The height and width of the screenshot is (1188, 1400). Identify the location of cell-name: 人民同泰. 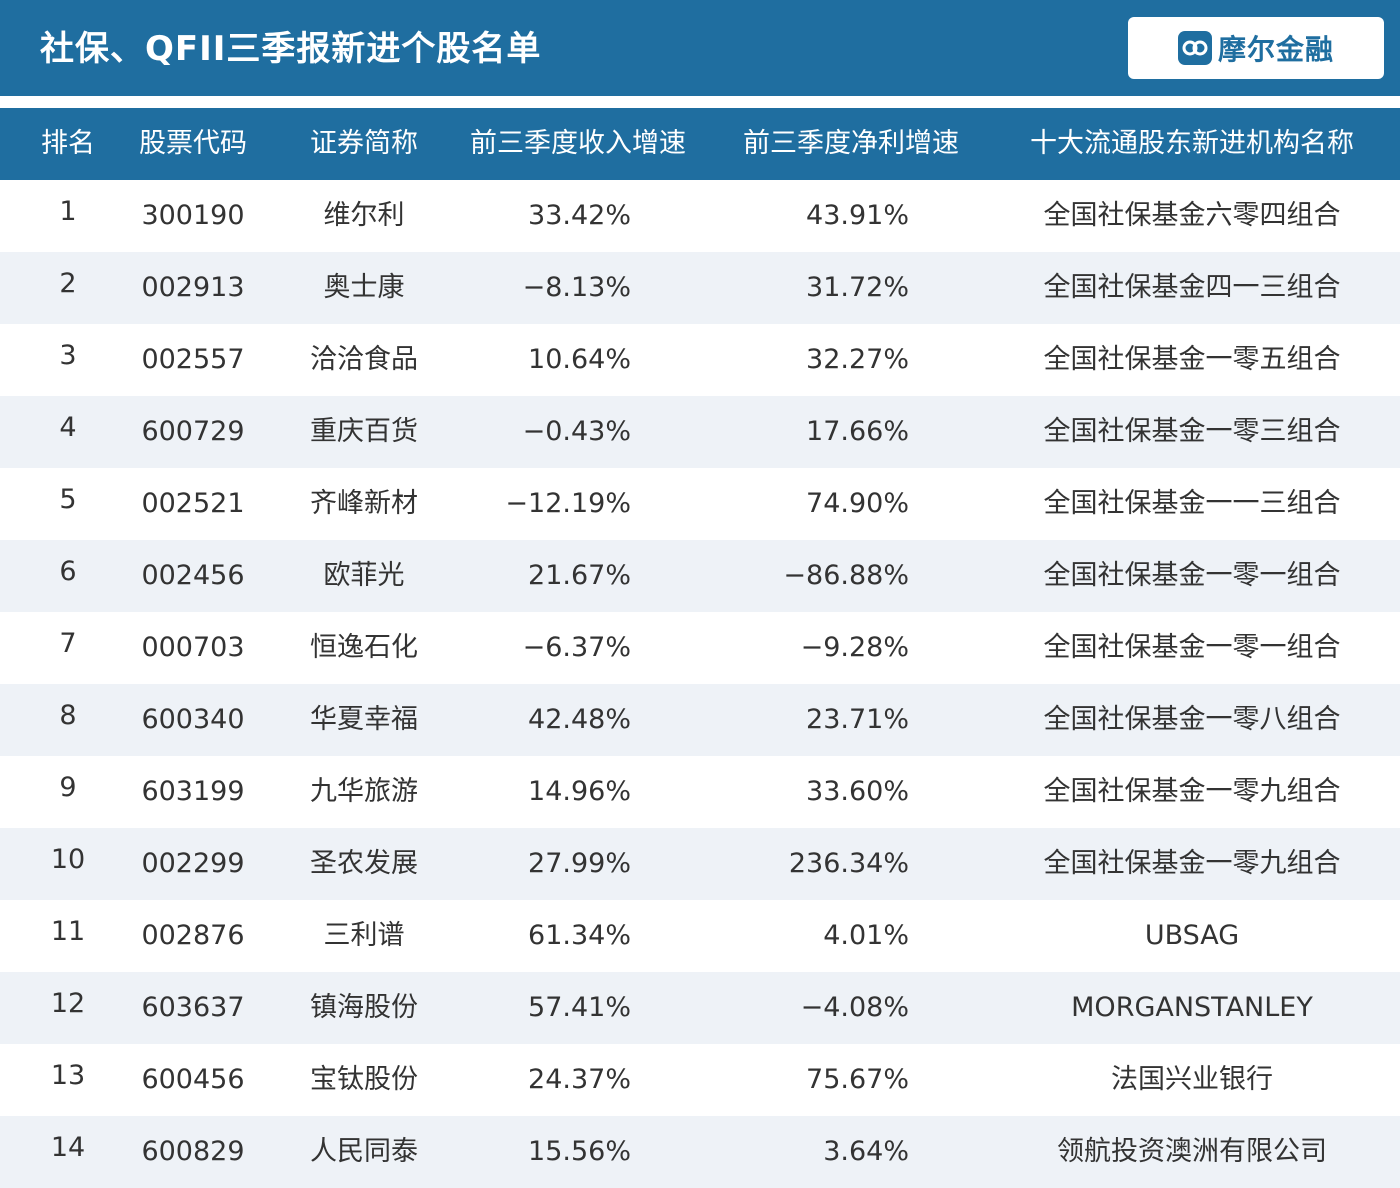
(364, 1151).